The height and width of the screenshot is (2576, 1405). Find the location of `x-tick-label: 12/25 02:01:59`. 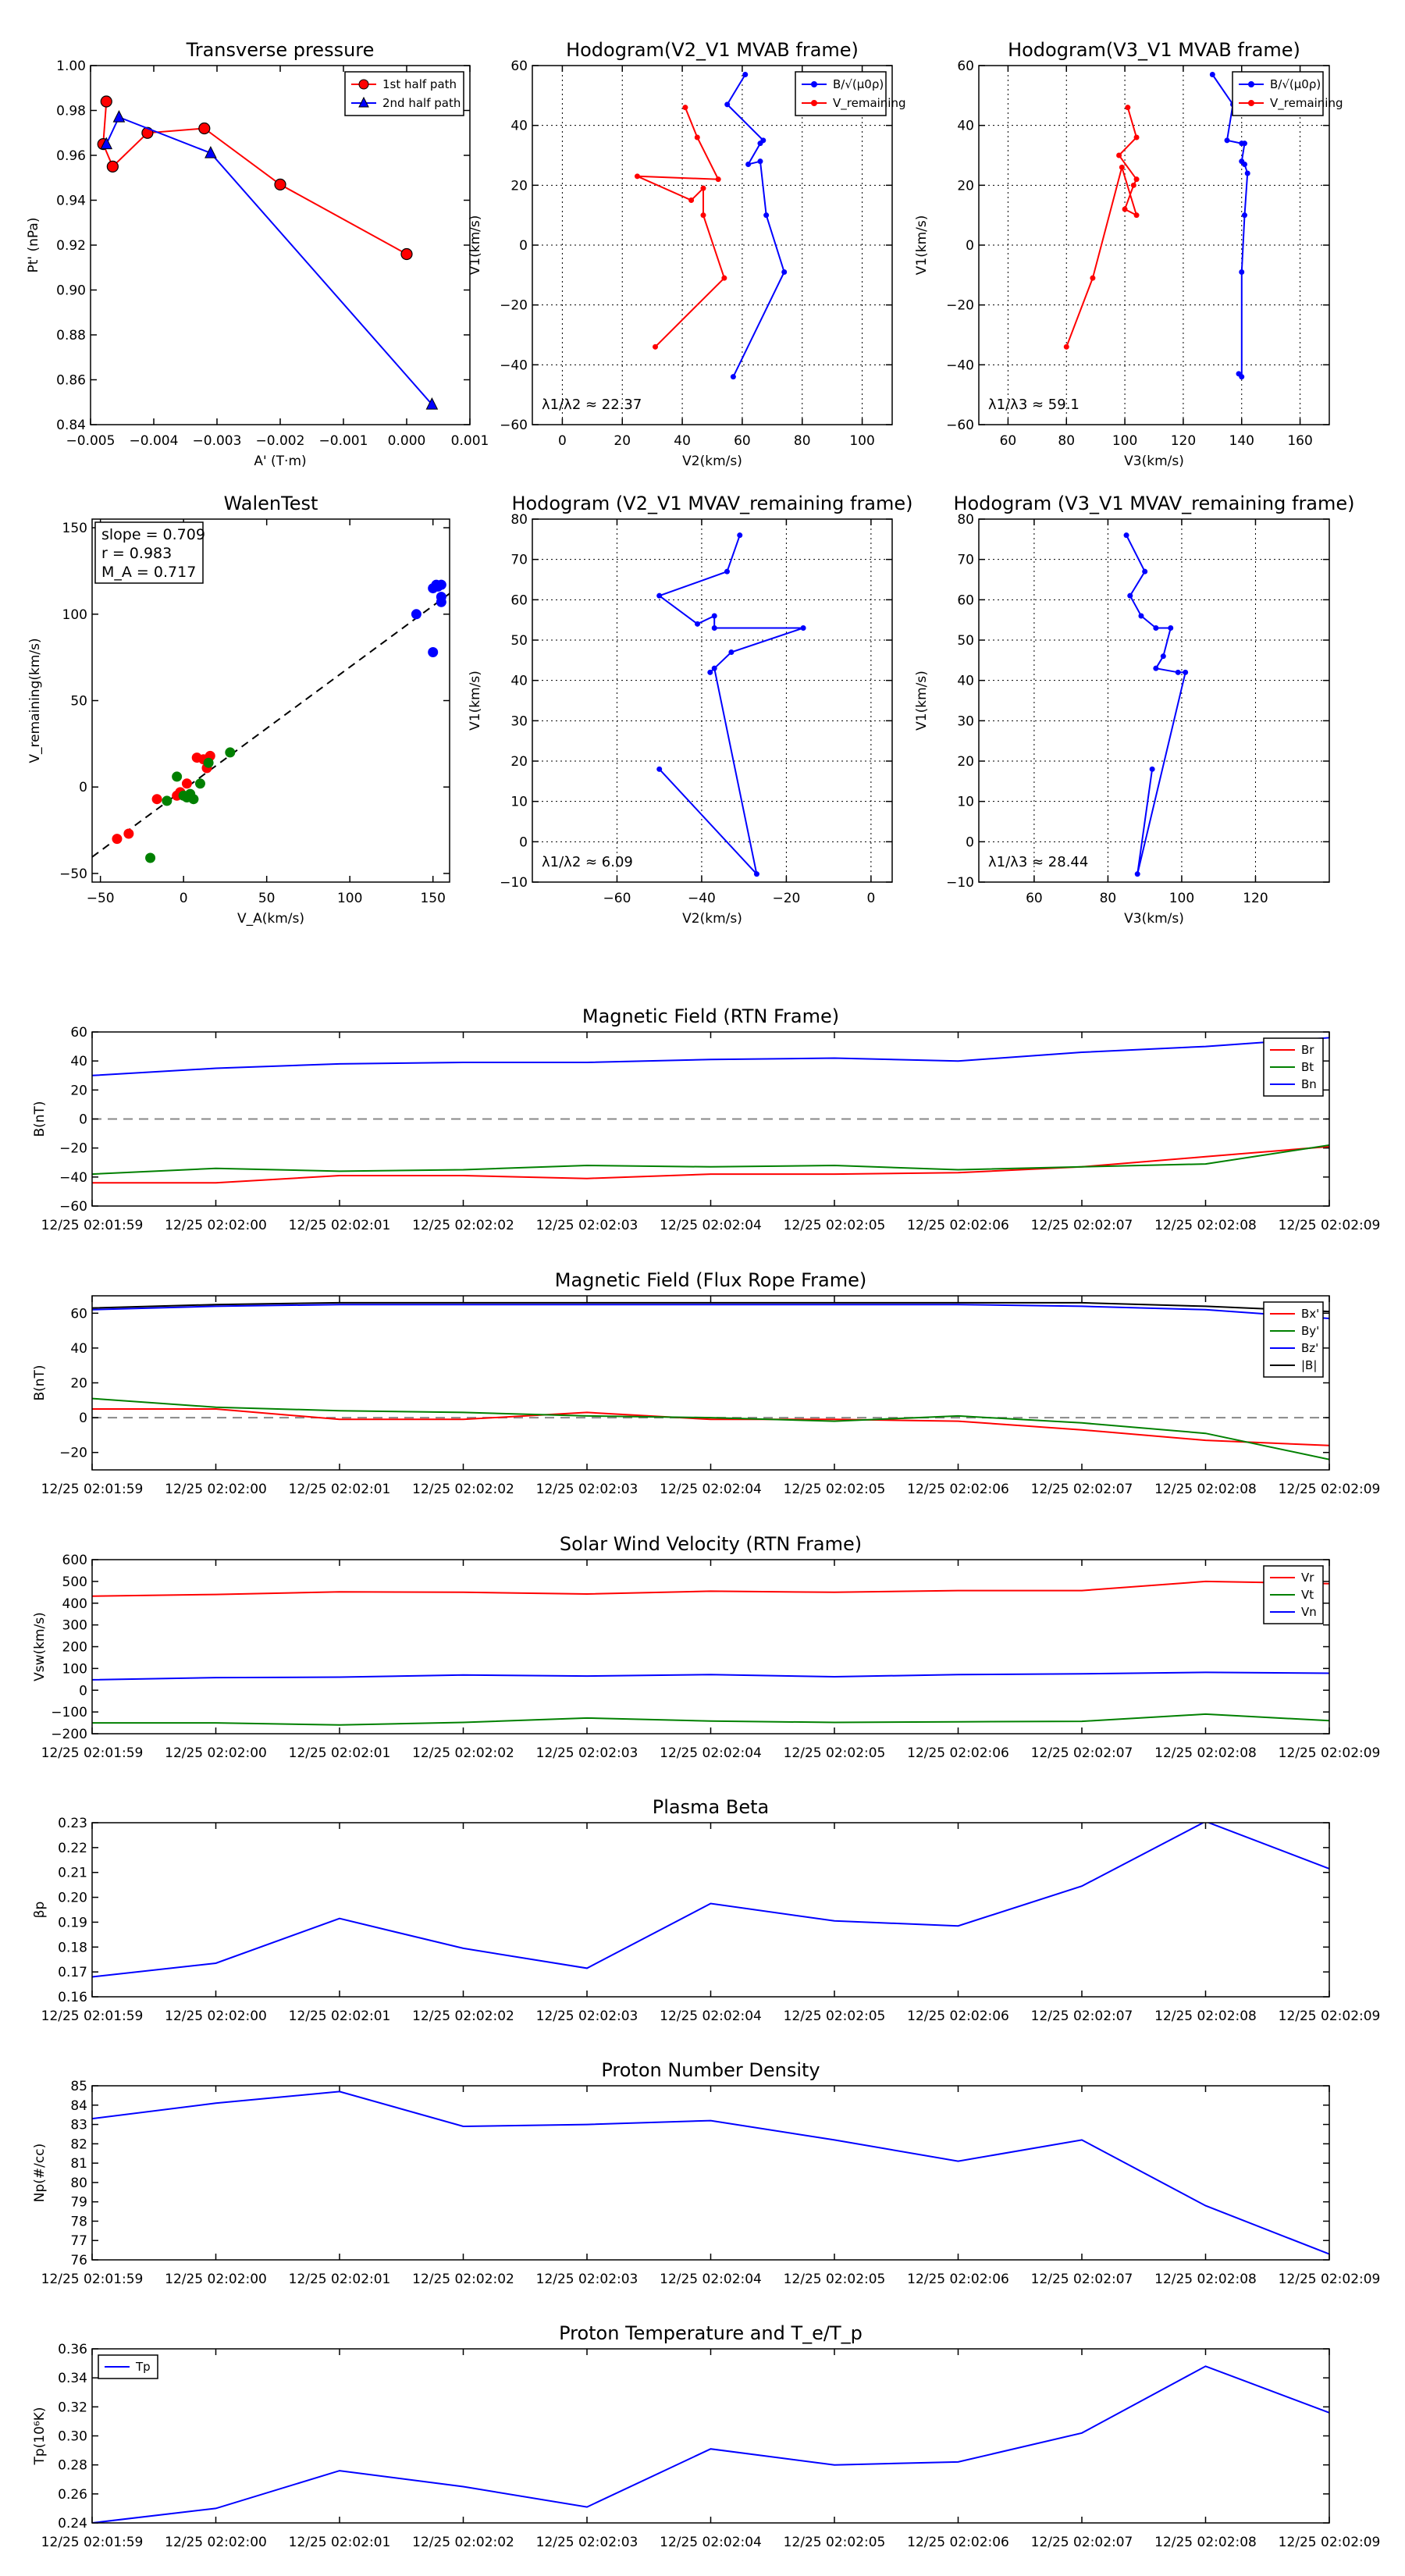

x-tick-label: 12/25 02:01:59 is located at coordinates (93, 1489).